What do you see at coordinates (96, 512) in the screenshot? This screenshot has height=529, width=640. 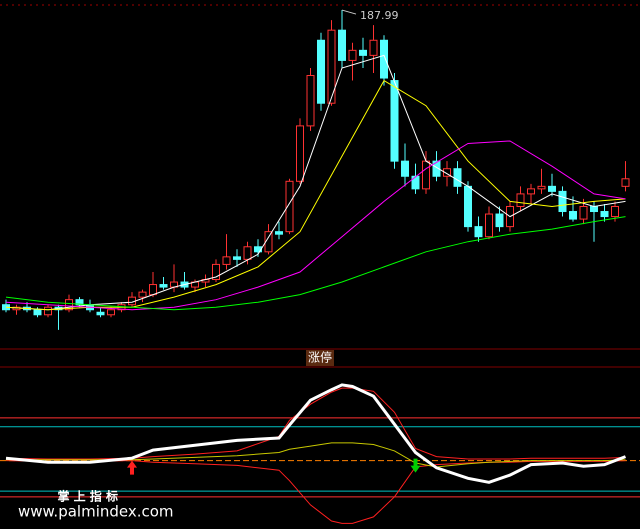 I see `watermark-url: www.palmindex.com` at bounding box center [96, 512].